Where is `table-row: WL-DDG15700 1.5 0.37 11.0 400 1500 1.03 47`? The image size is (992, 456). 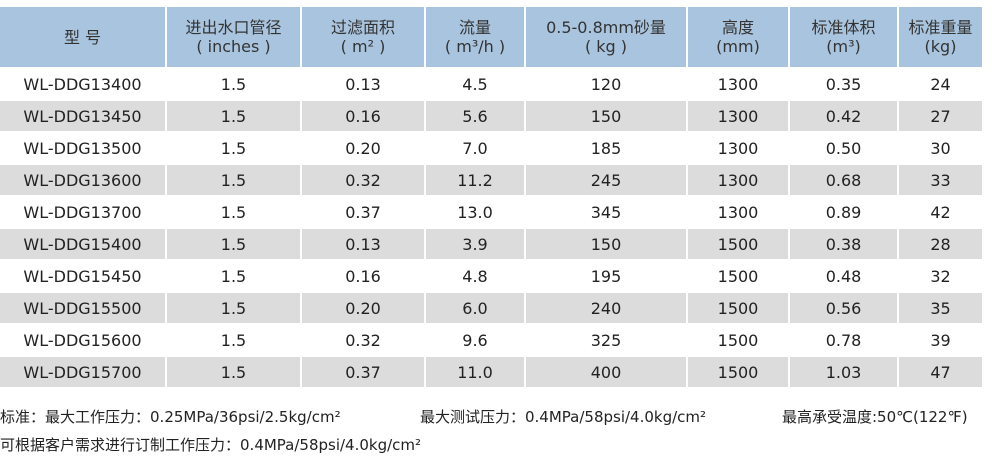
table-row: WL-DDG15700 1.5 0.37 11.0 400 1500 1.03 47 is located at coordinates (491, 372).